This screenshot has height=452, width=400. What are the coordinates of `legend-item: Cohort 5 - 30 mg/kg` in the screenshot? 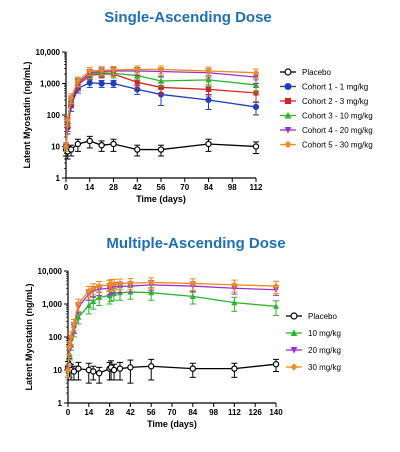 It's located at (326, 145).